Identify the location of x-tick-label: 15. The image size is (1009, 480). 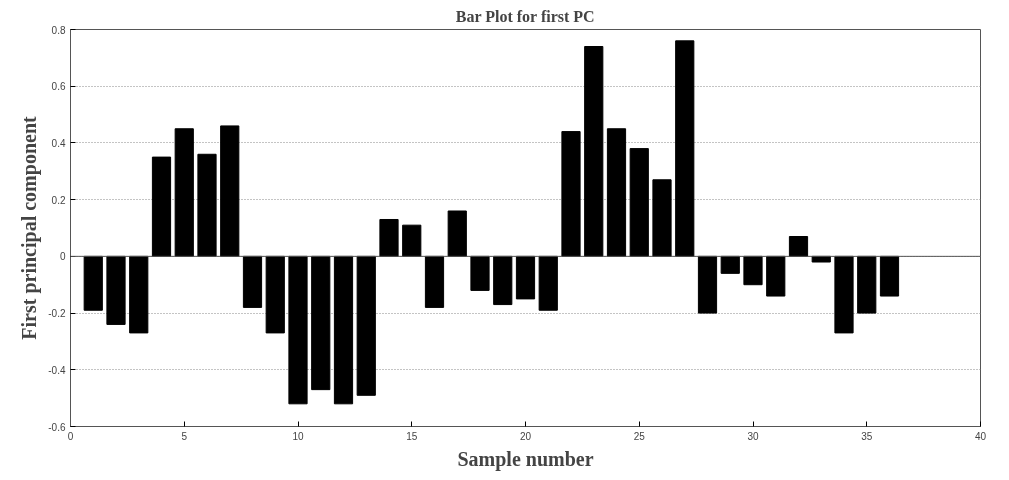
(412, 436).